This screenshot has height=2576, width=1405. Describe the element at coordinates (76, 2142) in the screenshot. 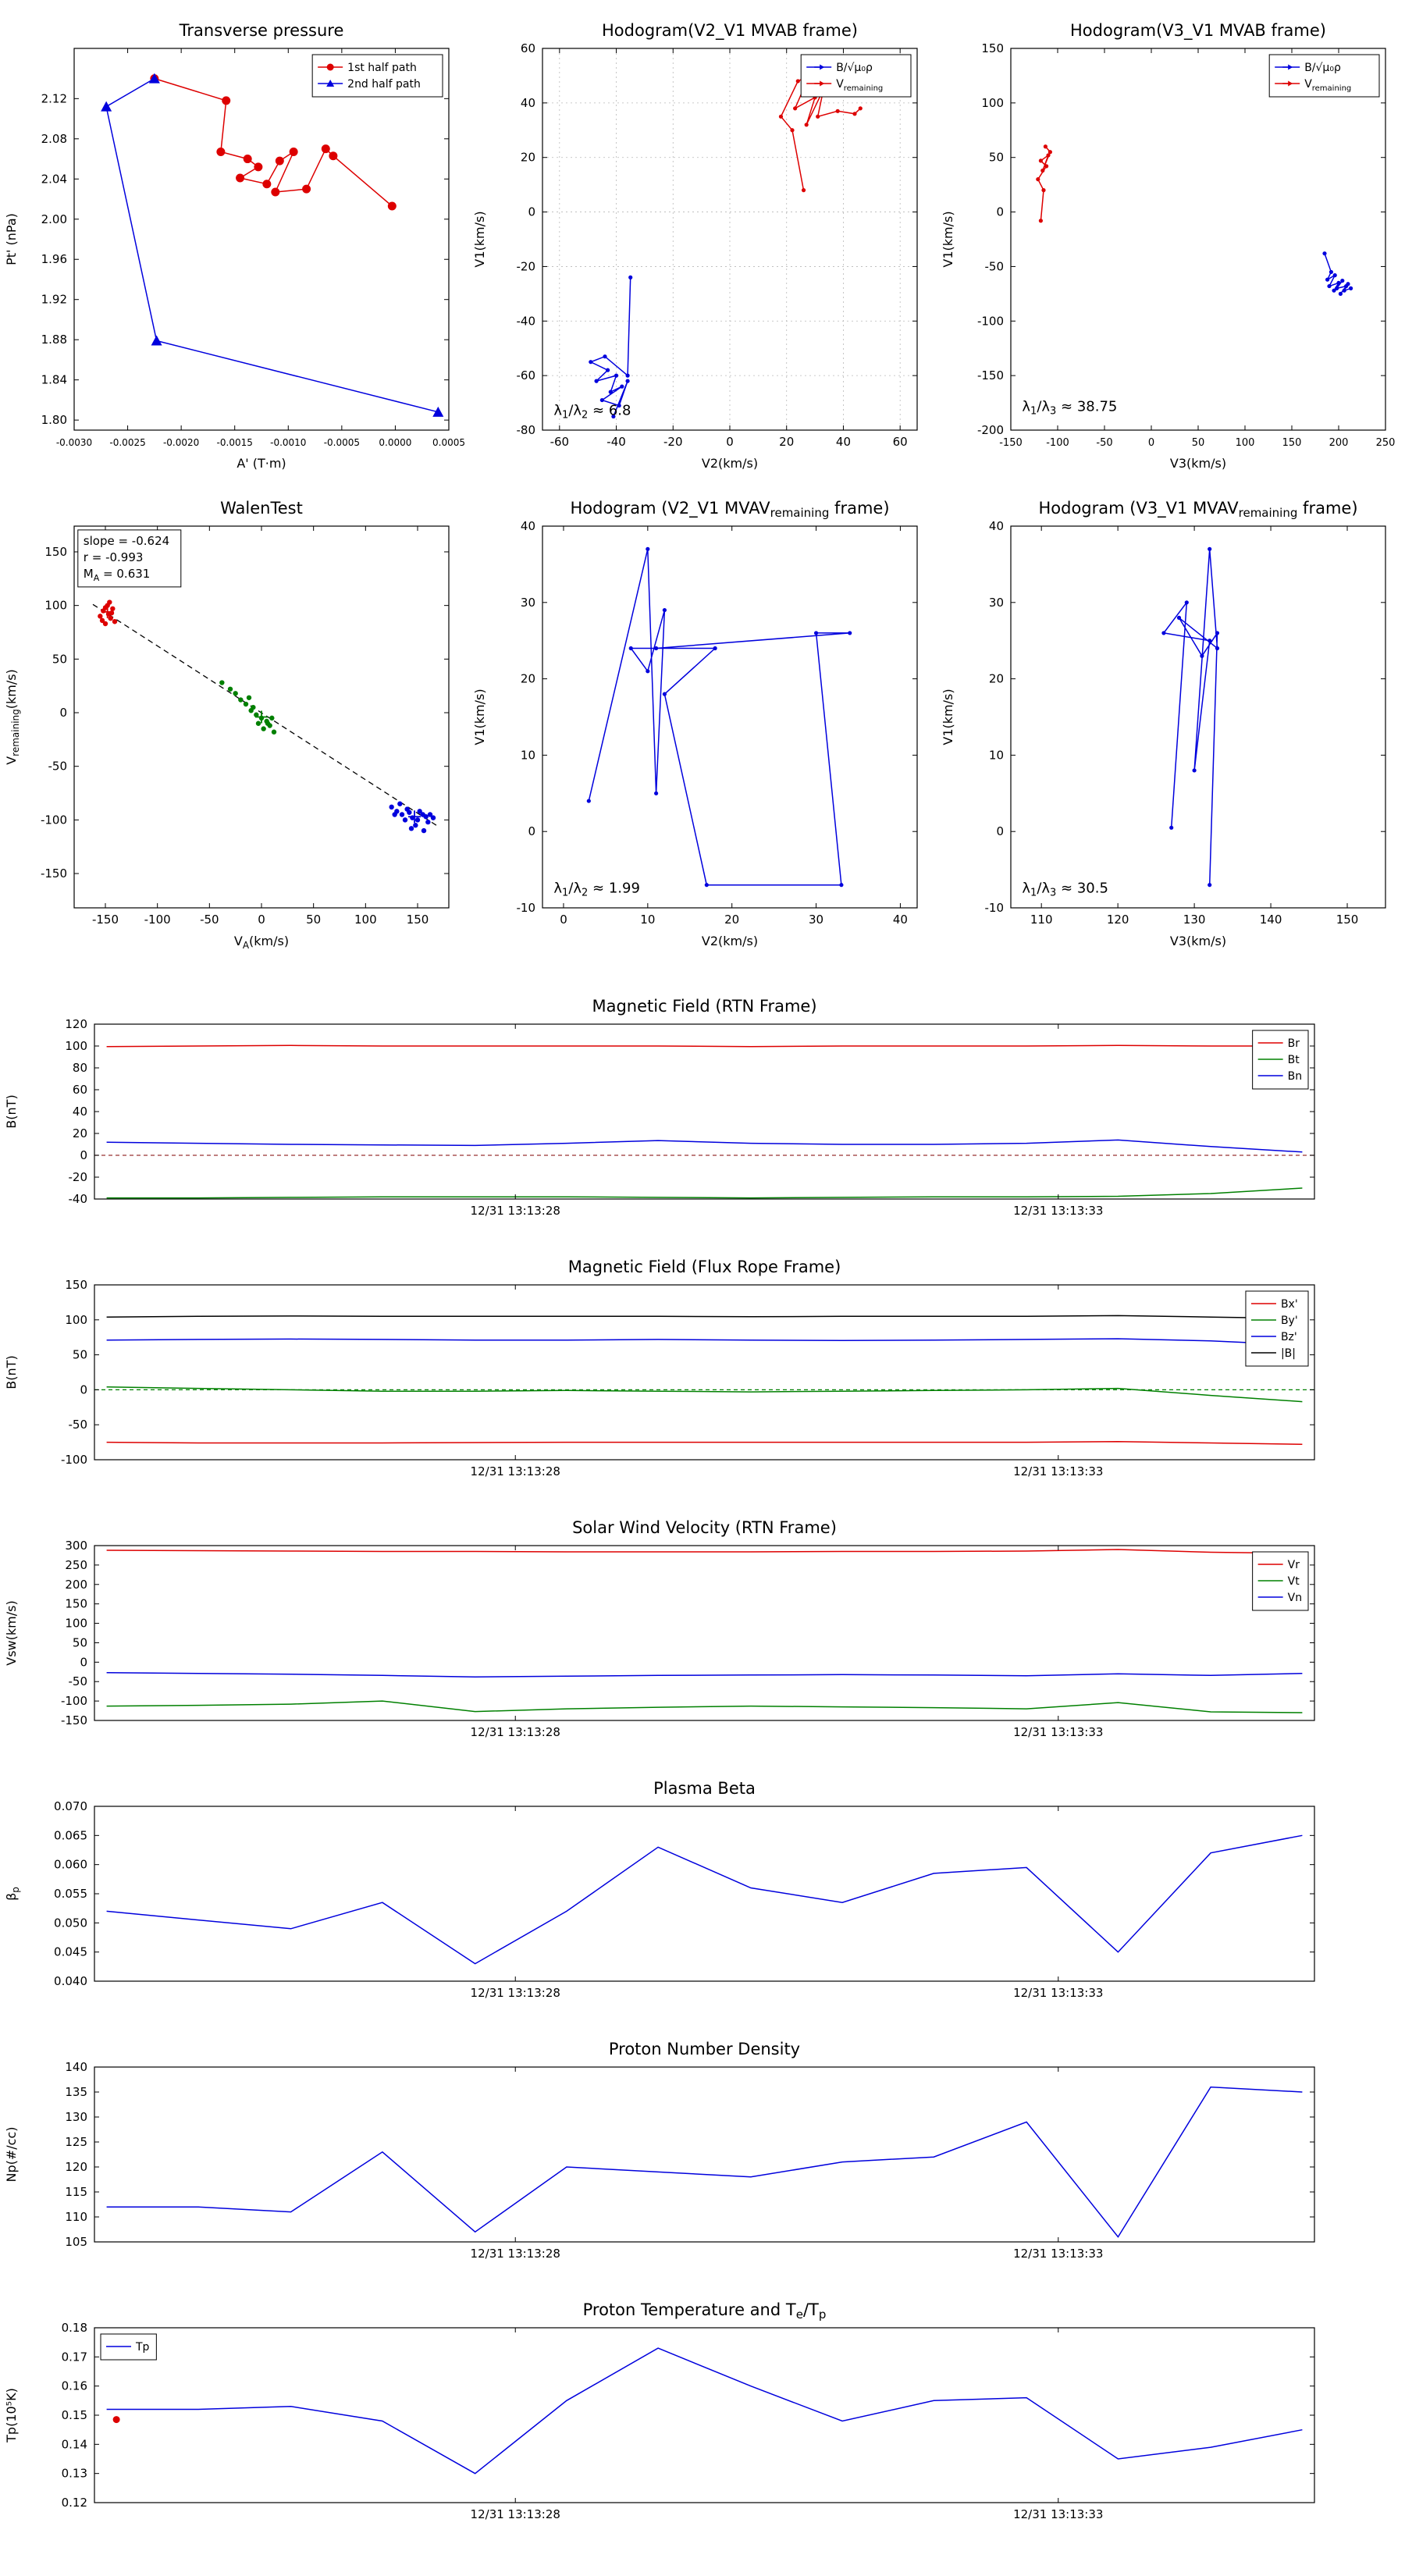

I see `svg-text: 125` at that location.